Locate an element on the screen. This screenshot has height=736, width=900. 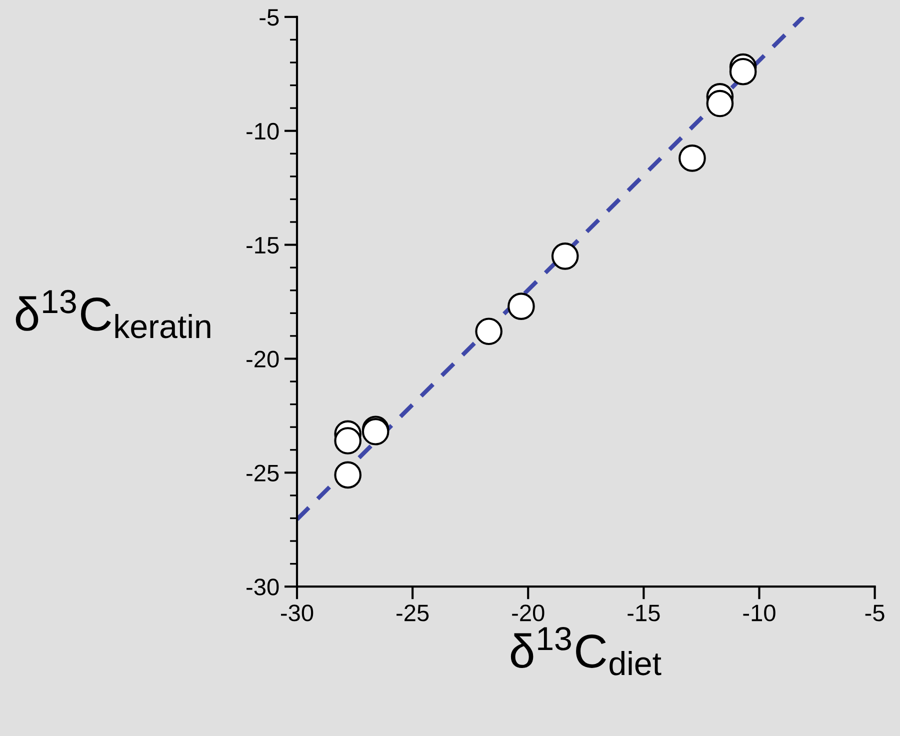
y-axis-title: δ$^{13}$C$_{keratin}$ is located at coordinates (113, 314).